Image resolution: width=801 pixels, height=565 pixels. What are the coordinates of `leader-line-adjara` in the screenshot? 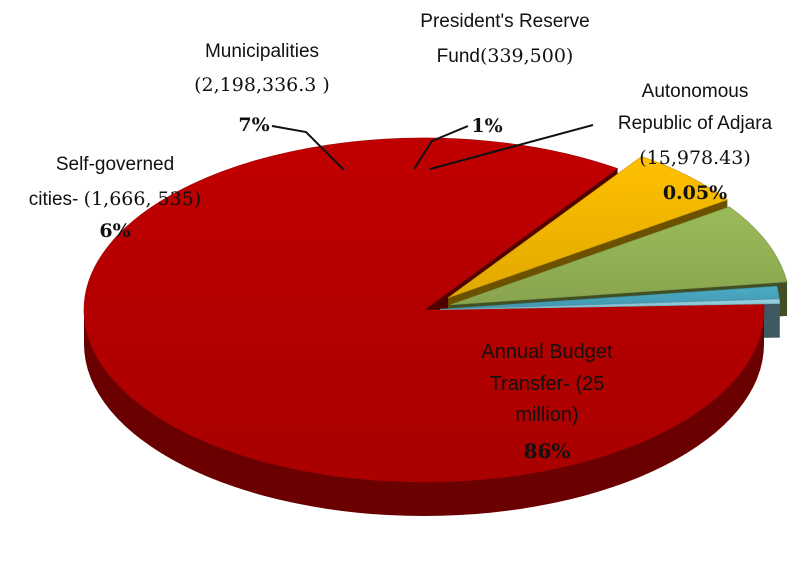 It's located at (511, 147).